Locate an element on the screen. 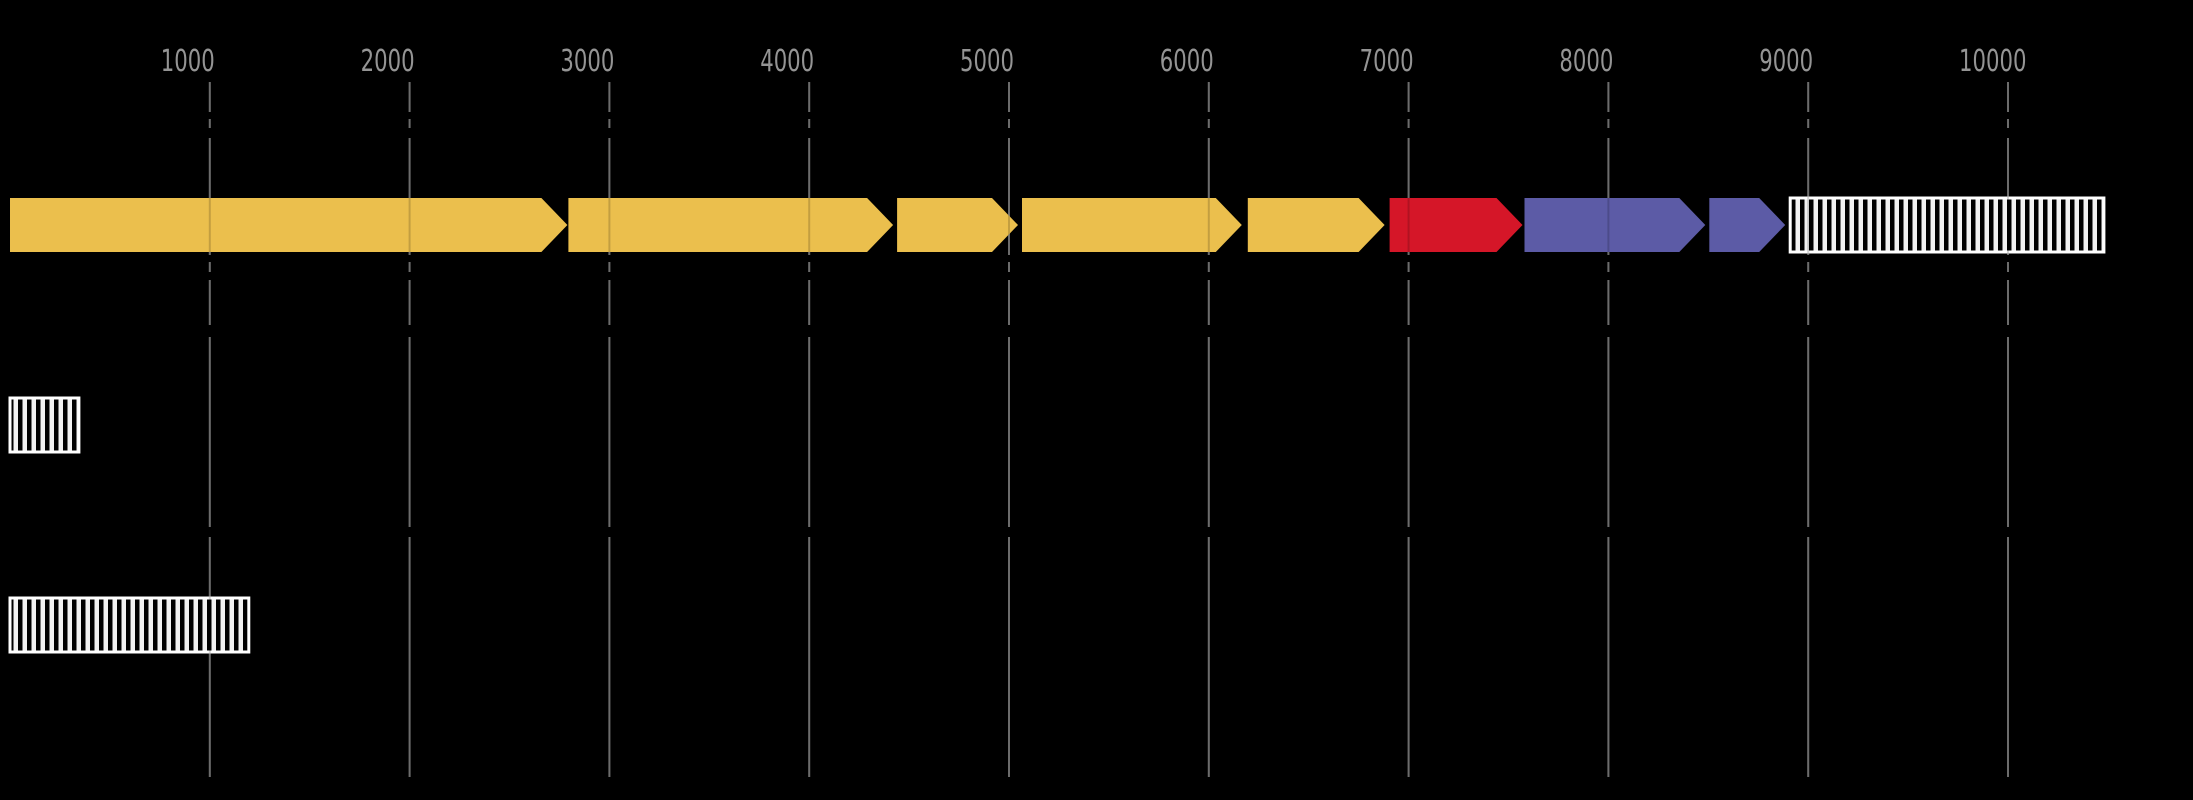 The height and width of the screenshot is (800, 2193). gene-arrow-red is located at coordinates (1456, 225).